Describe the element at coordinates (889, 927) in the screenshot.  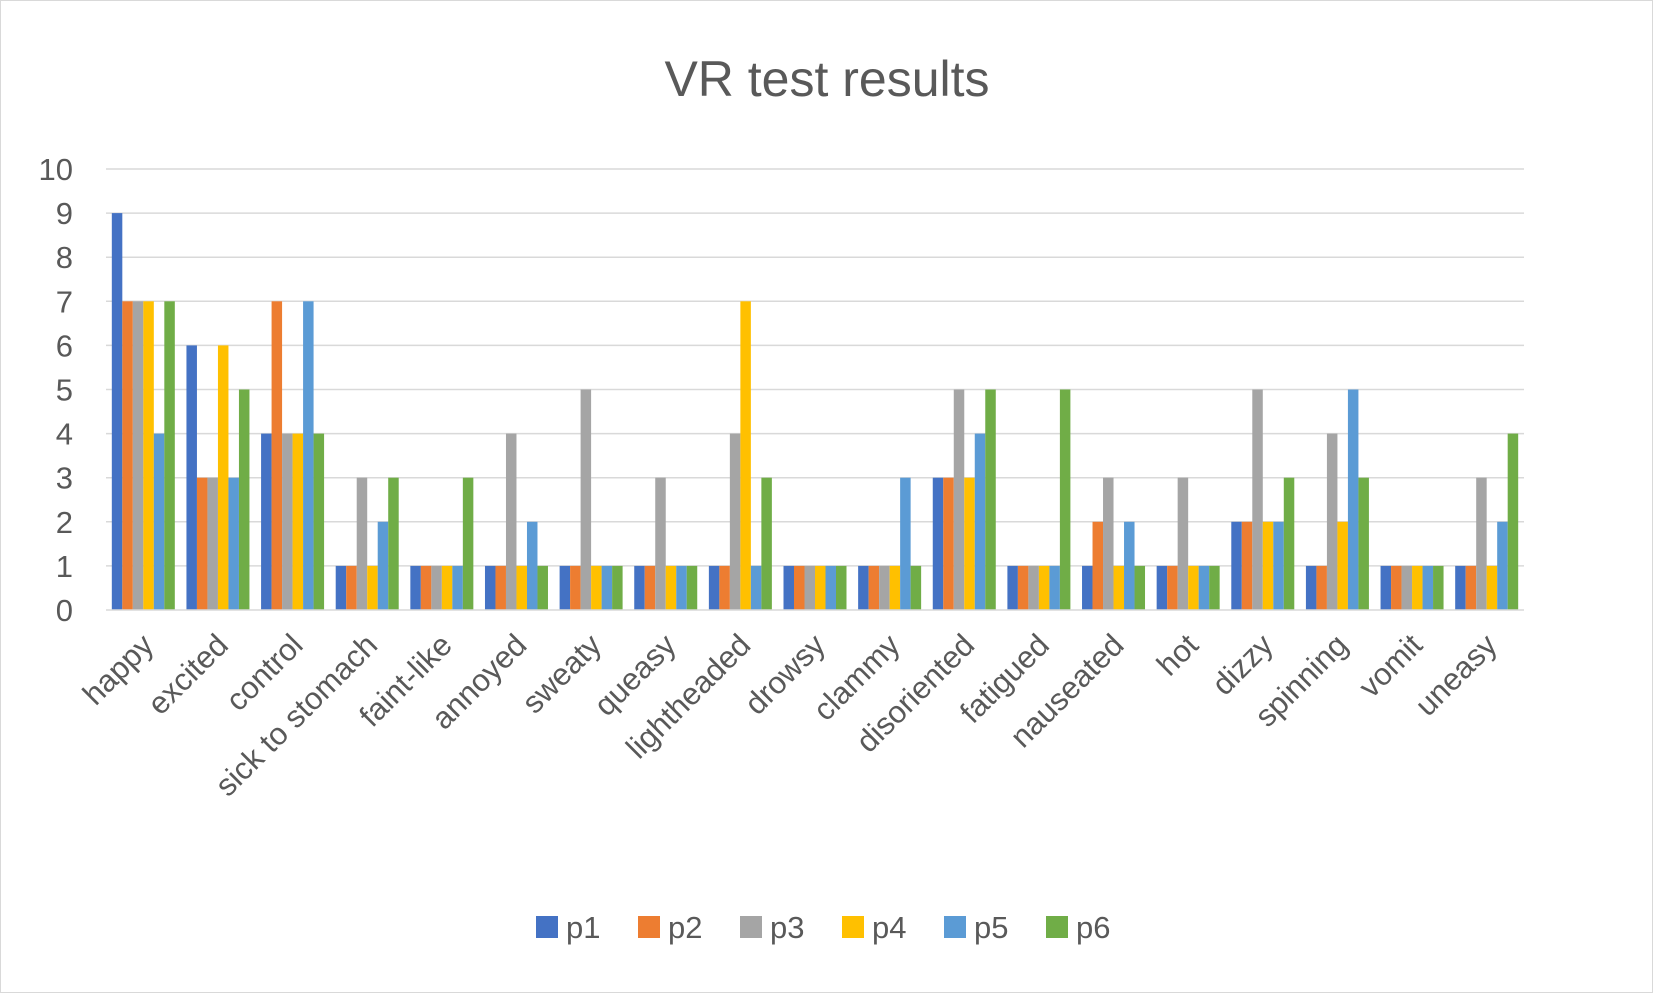
I see `legend-label-p4: p4` at that location.